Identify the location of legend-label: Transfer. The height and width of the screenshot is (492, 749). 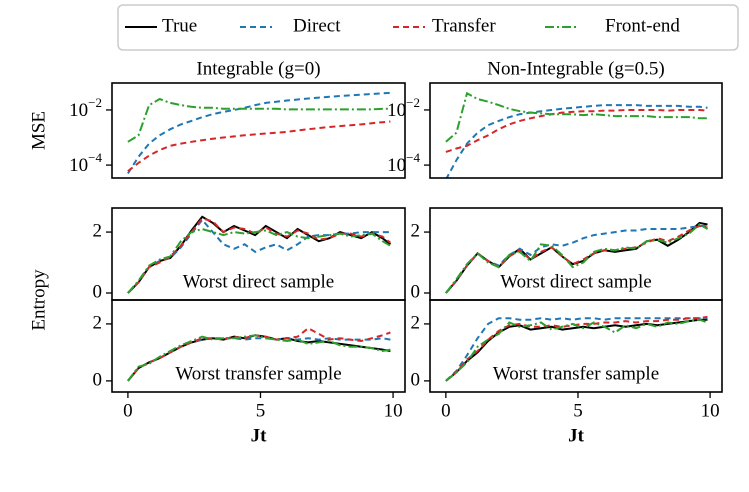
(464, 25).